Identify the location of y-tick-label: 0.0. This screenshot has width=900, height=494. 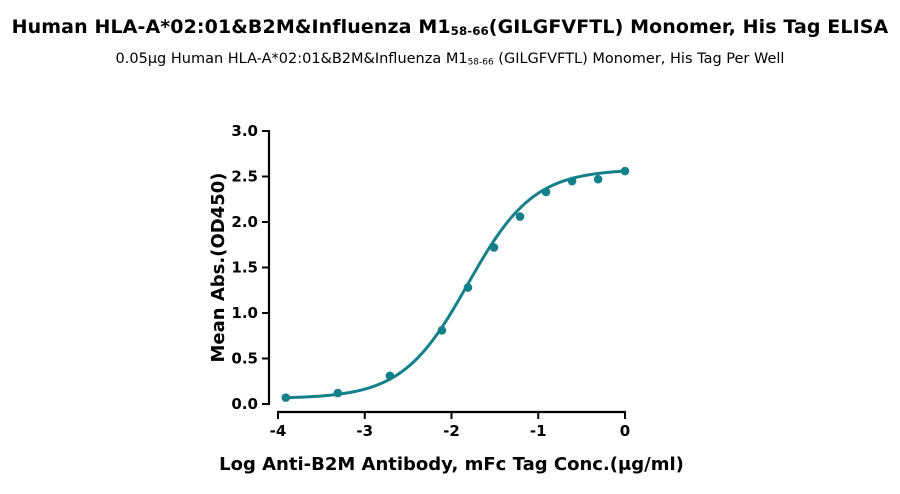
(244, 404).